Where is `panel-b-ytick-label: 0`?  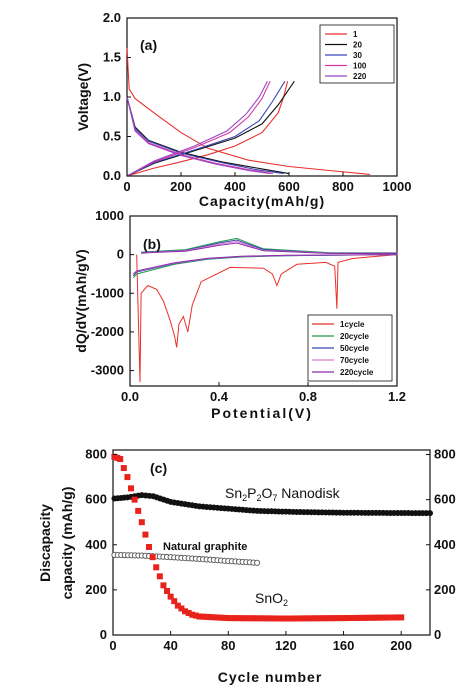 panel-b-ytick-label: 0 is located at coordinates (120, 254).